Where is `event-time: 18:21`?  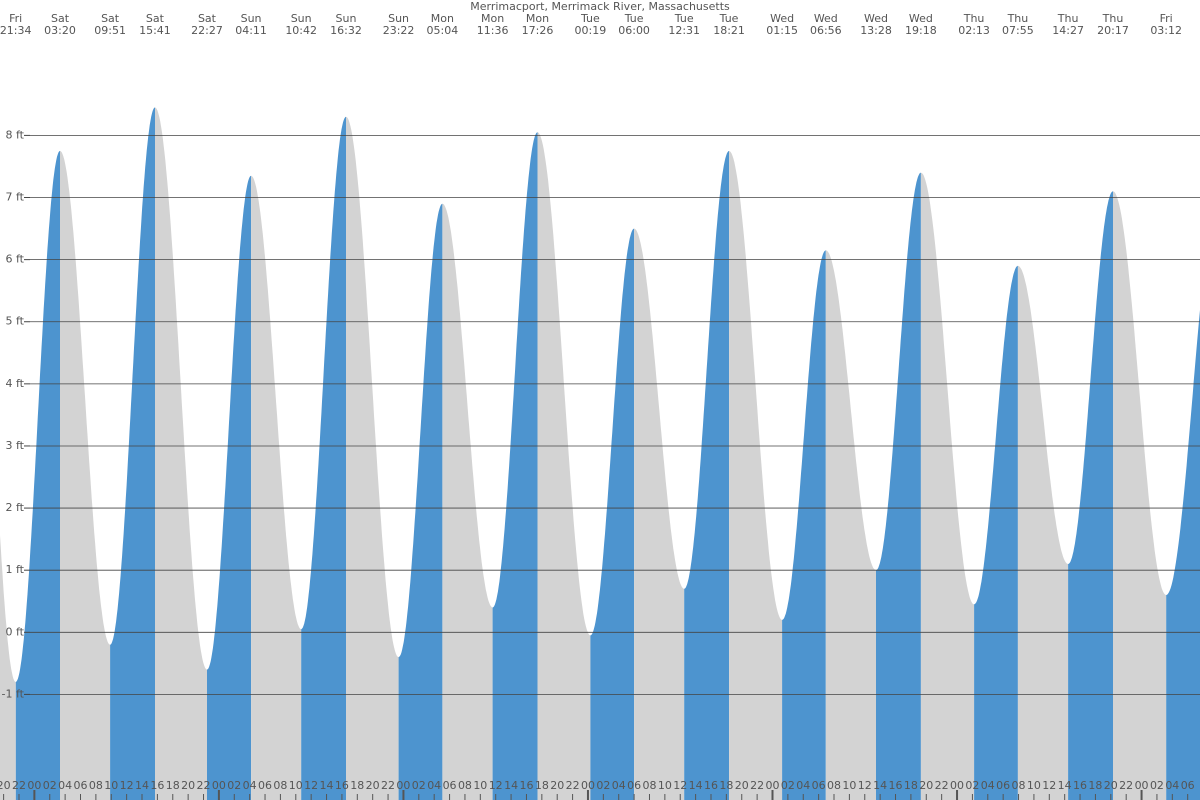 event-time: 18:21 is located at coordinates (729, 30).